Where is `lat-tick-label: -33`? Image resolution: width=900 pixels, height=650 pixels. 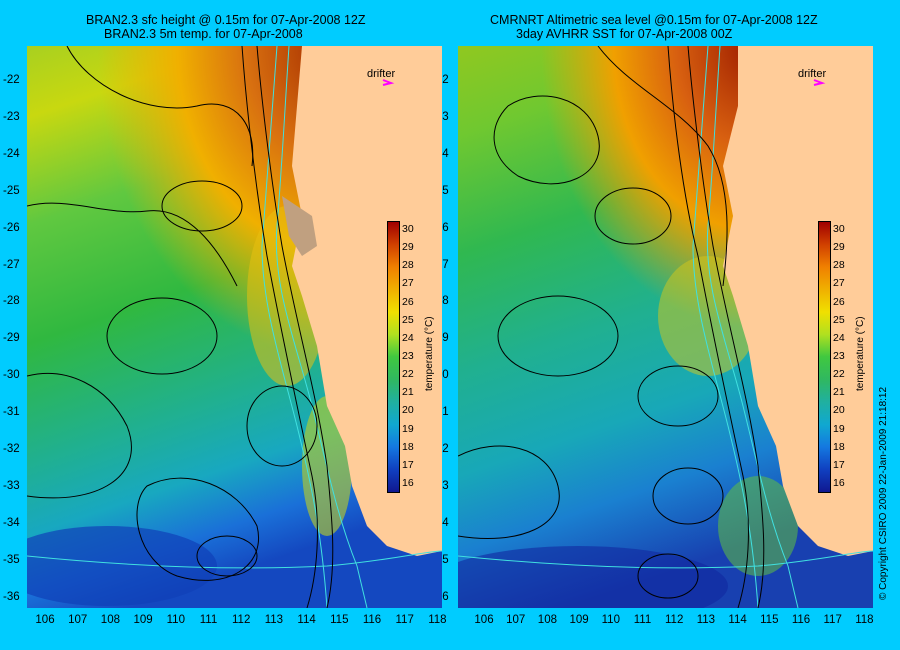 lat-tick-label: -33 is located at coordinates (11, 485).